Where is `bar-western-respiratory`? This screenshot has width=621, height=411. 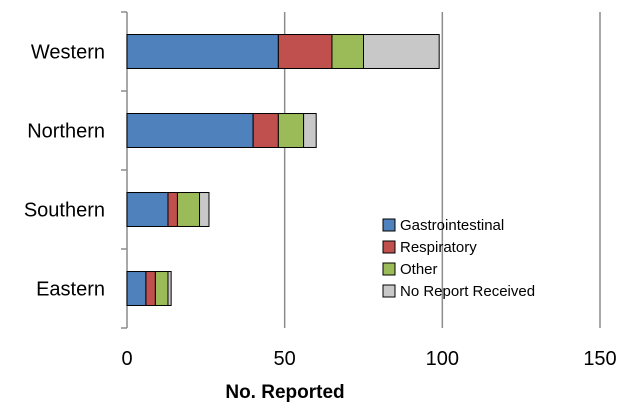
bar-western-respiratory is located at coordinates (305, 51).